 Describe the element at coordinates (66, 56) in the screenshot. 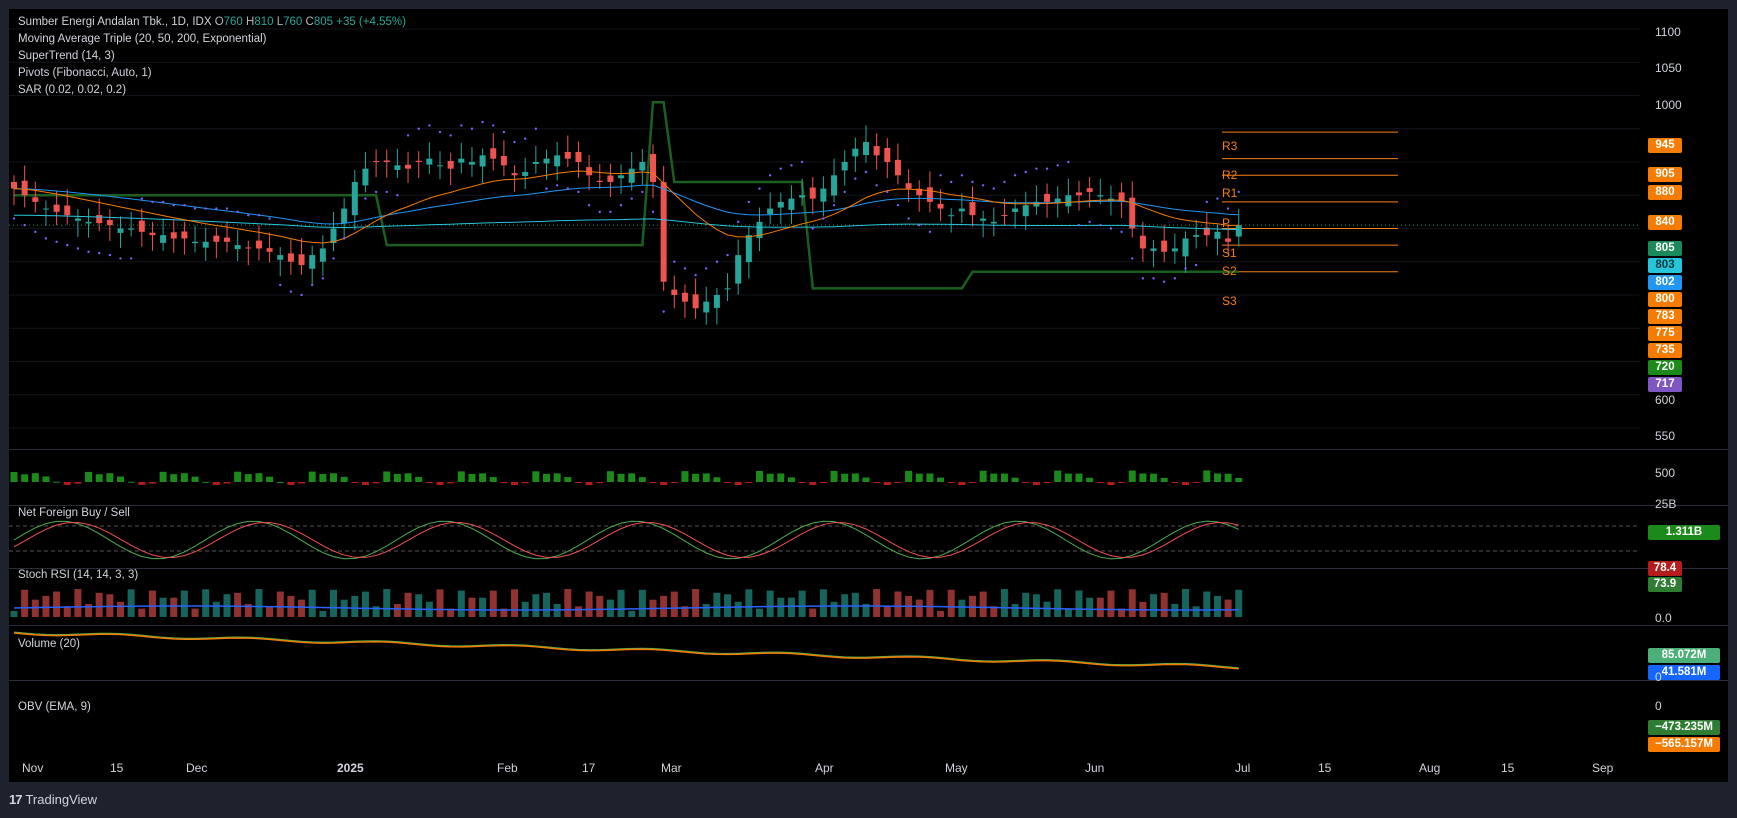

I see `indicator-legend-supertrend: SuperTrend (14, 3)` at that location.